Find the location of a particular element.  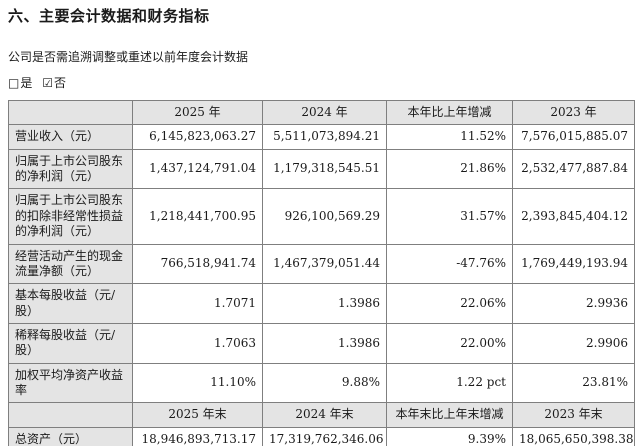

col-header-2025: 2025 年 is located at coordinates (197, 112).